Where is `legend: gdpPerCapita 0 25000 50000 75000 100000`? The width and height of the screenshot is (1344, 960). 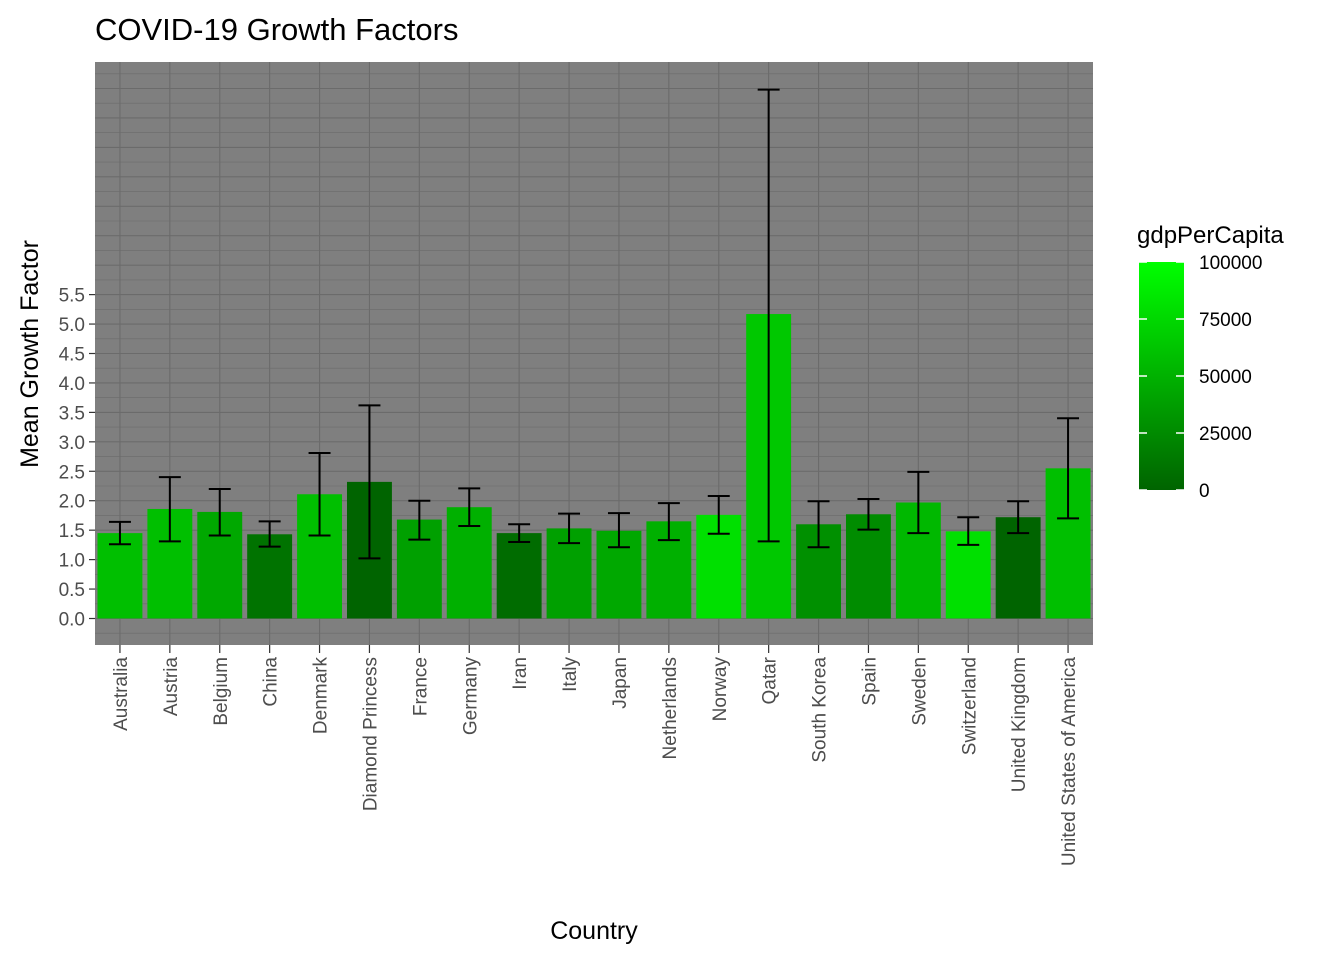
legend: gdpPerCapita 0 25000 50000 75000 100000 is located at coordinates (1210, 362).